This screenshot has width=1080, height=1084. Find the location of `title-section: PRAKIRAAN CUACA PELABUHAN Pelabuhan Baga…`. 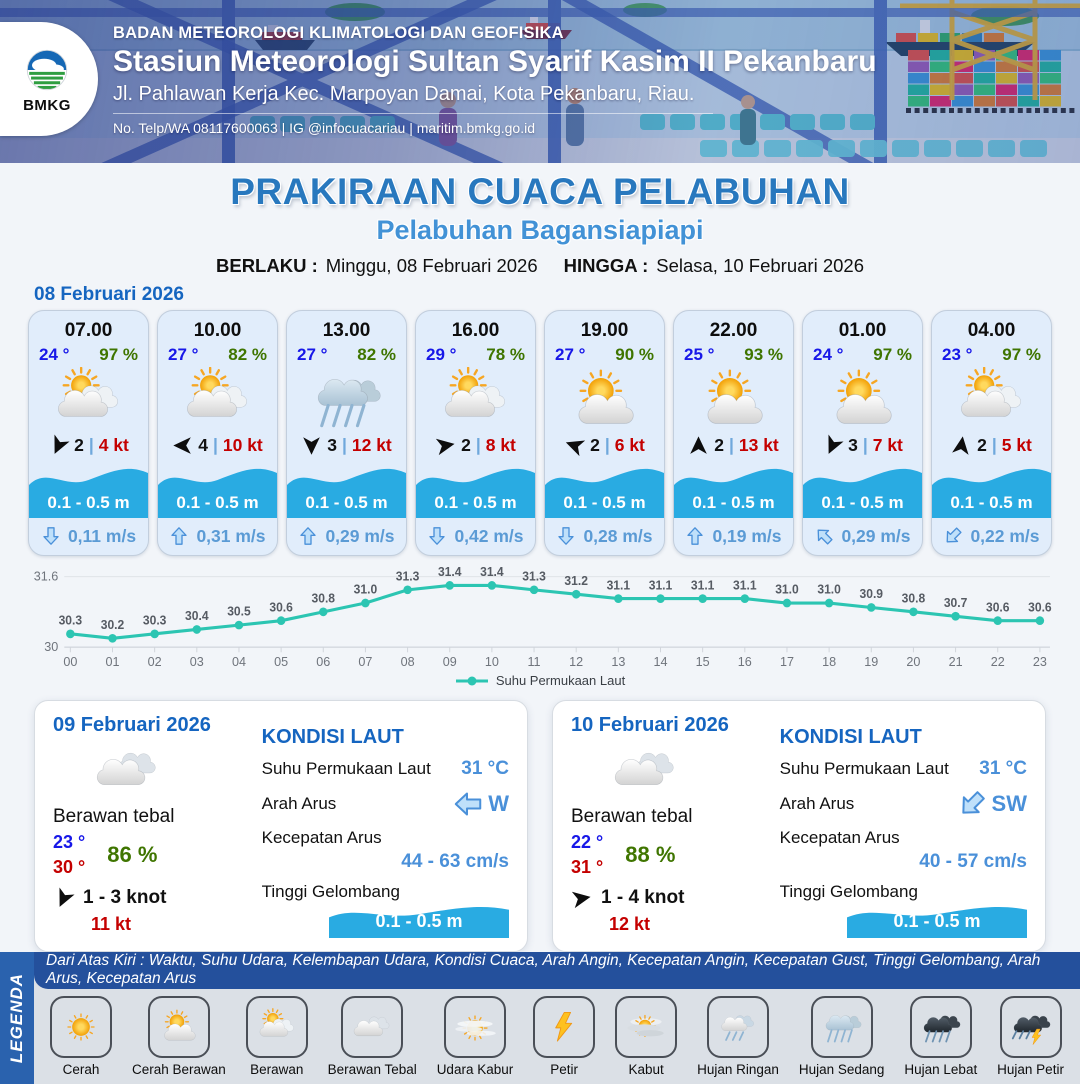

title-section: PRAKIRAAN CUACA PELABUHAN Pelabuhan Baga… is located at coordinates (540, 220).